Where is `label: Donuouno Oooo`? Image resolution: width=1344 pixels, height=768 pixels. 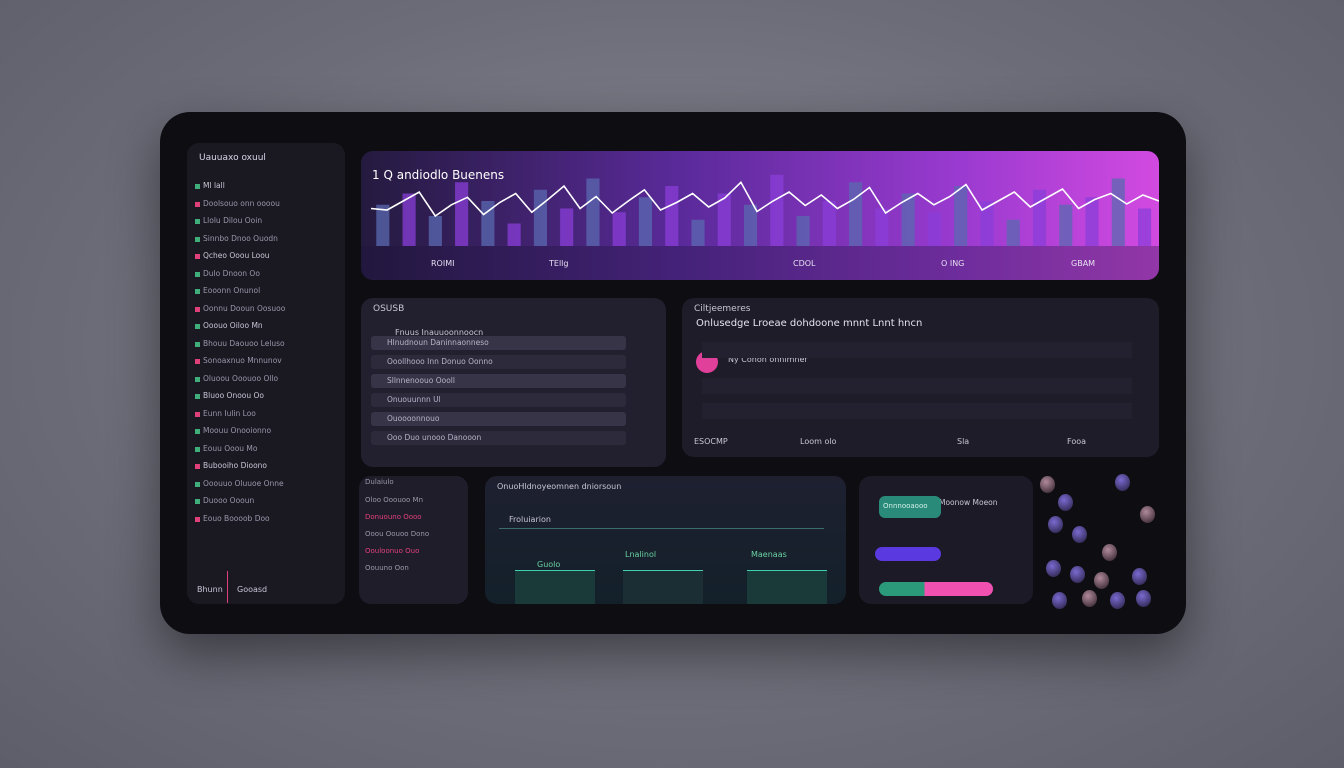 label: Donuouno Oooo is located at coordinates (393, 517).